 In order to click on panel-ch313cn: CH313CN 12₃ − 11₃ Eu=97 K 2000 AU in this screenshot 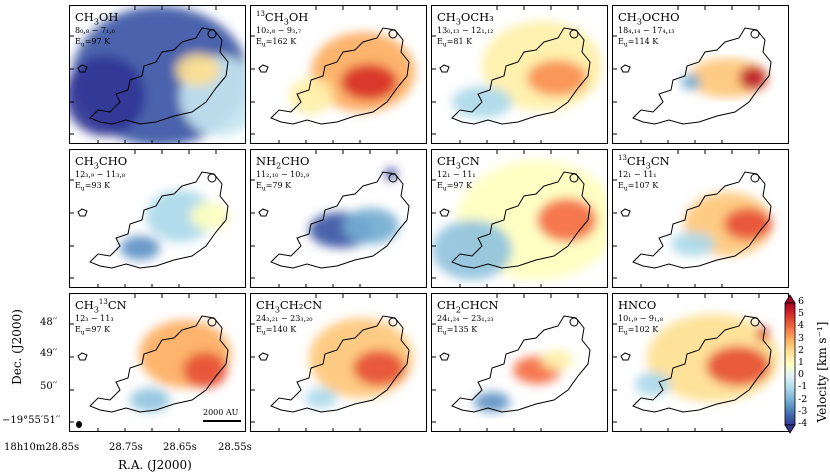, I will do `click(157, 362)`.